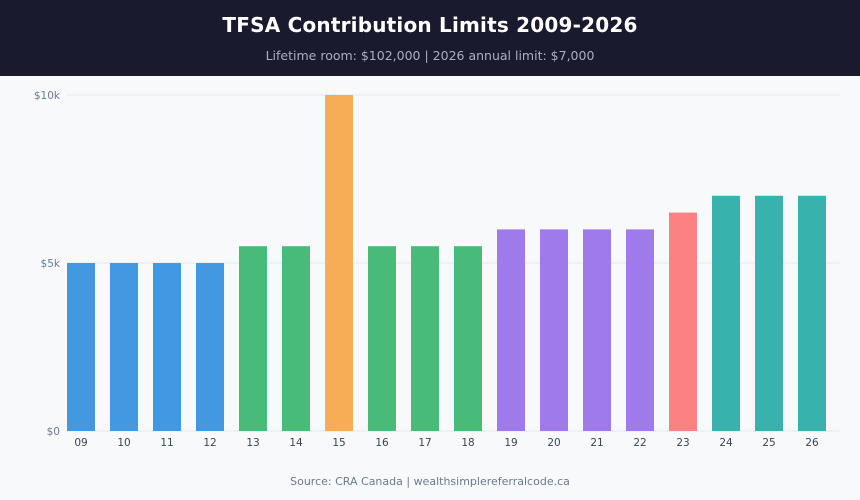 Image resolution: width=860 pixels, height=500 pixels. What do you see at coordinates (123, 443) in the screenshot?
I see `x-tick-label: 10` at bounding box center [123, 443].